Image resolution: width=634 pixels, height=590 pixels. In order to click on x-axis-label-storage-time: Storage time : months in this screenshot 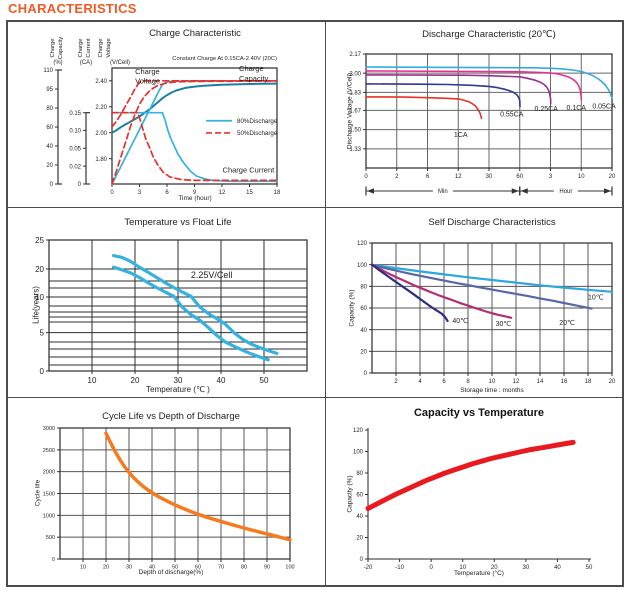, I will do `click(492, 390)`.